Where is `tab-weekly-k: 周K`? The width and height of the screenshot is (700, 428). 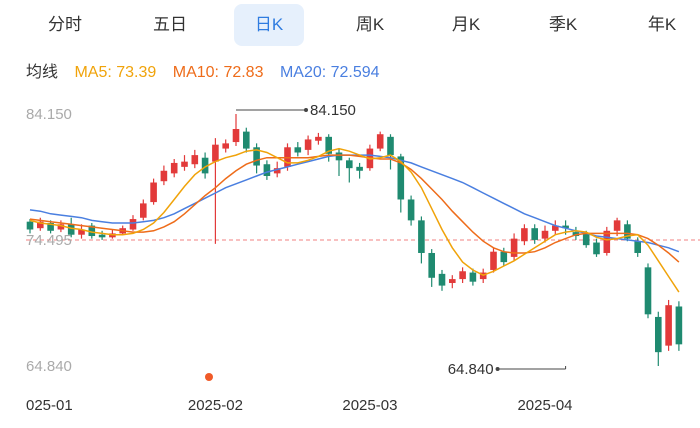
tab-weekly-k: 周K is located at coordinates (370, 24).